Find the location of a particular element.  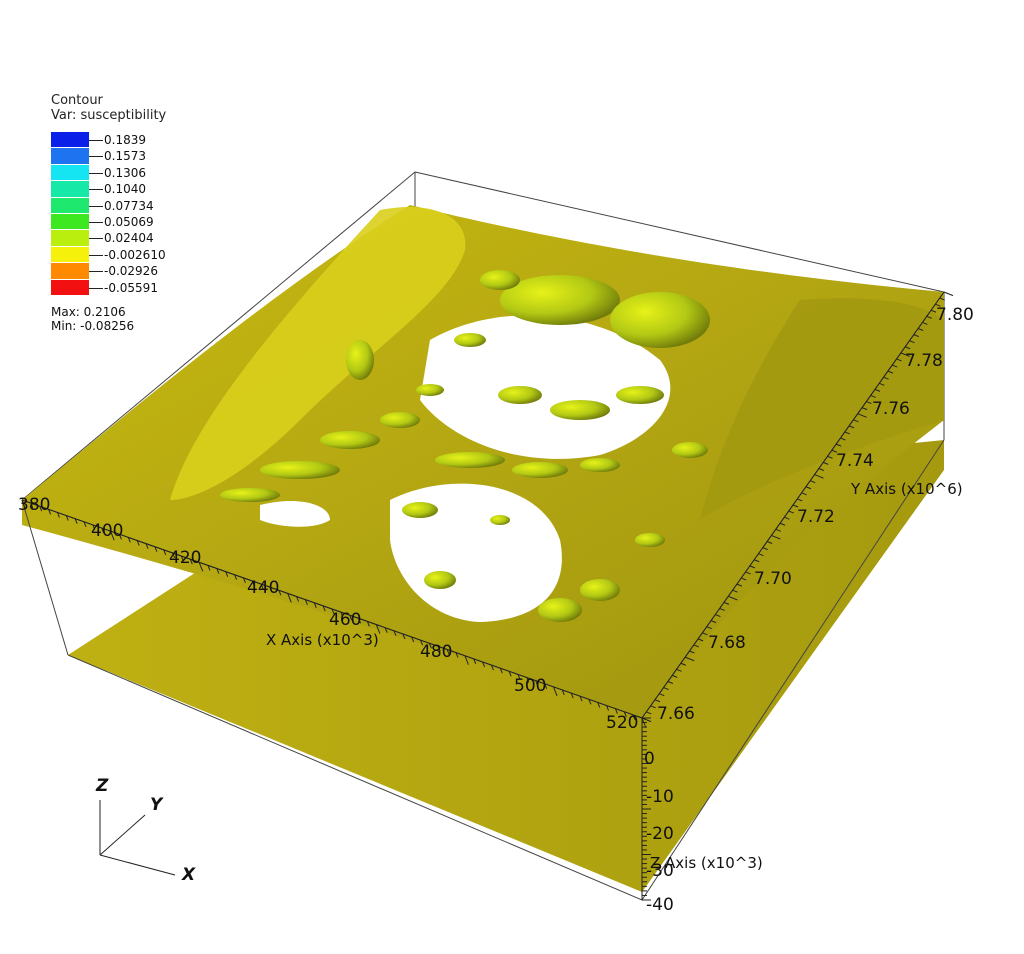

x-axis is located at coordinates (334, 613).